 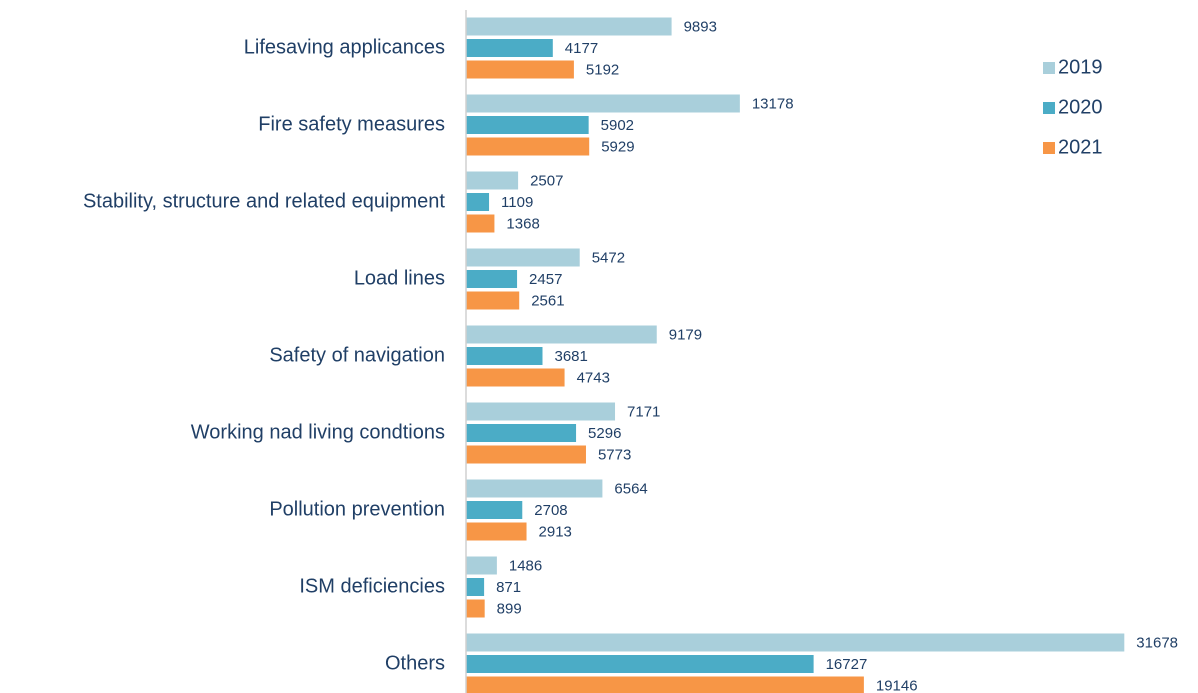 What do you see at coordinates (604, 433) in the screenshot?
I see `value-label: 5296` at bounding box center [604, 433].